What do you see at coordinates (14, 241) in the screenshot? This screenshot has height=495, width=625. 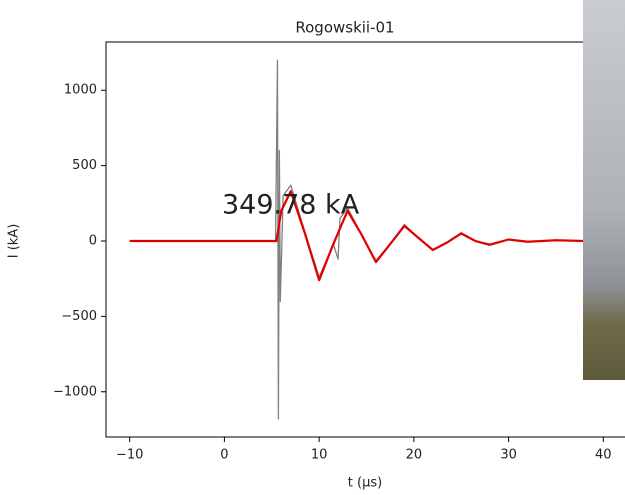 I see `y-axis-label: I (kA)` at bounding box center [14, 241].